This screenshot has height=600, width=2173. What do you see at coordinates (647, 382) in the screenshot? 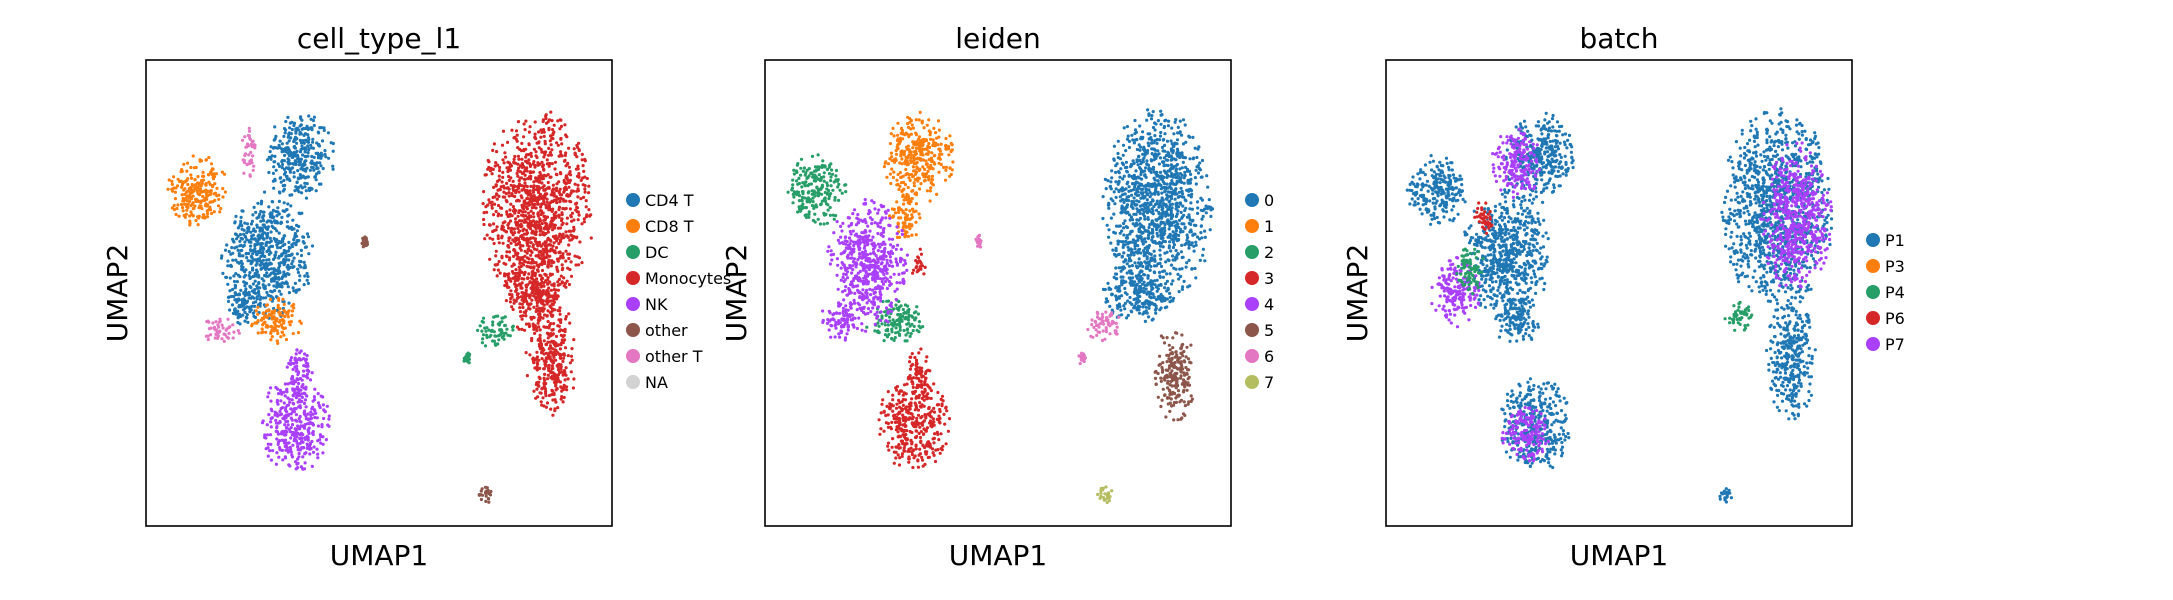
I see `legend-item: NA` at bounding box center [647, 382].